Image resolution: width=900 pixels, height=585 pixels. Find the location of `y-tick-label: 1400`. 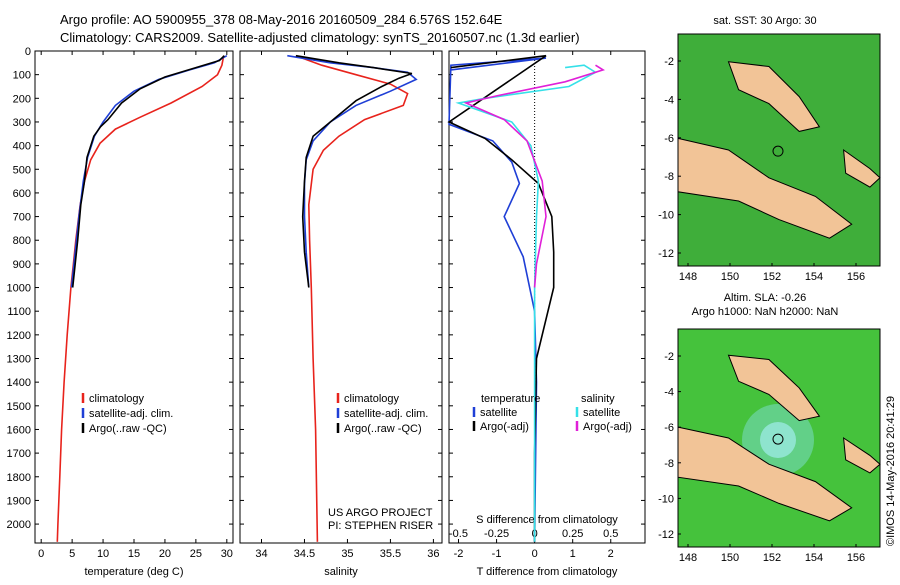

y-tick-label: 1400 is located at coordinates (19, 383).